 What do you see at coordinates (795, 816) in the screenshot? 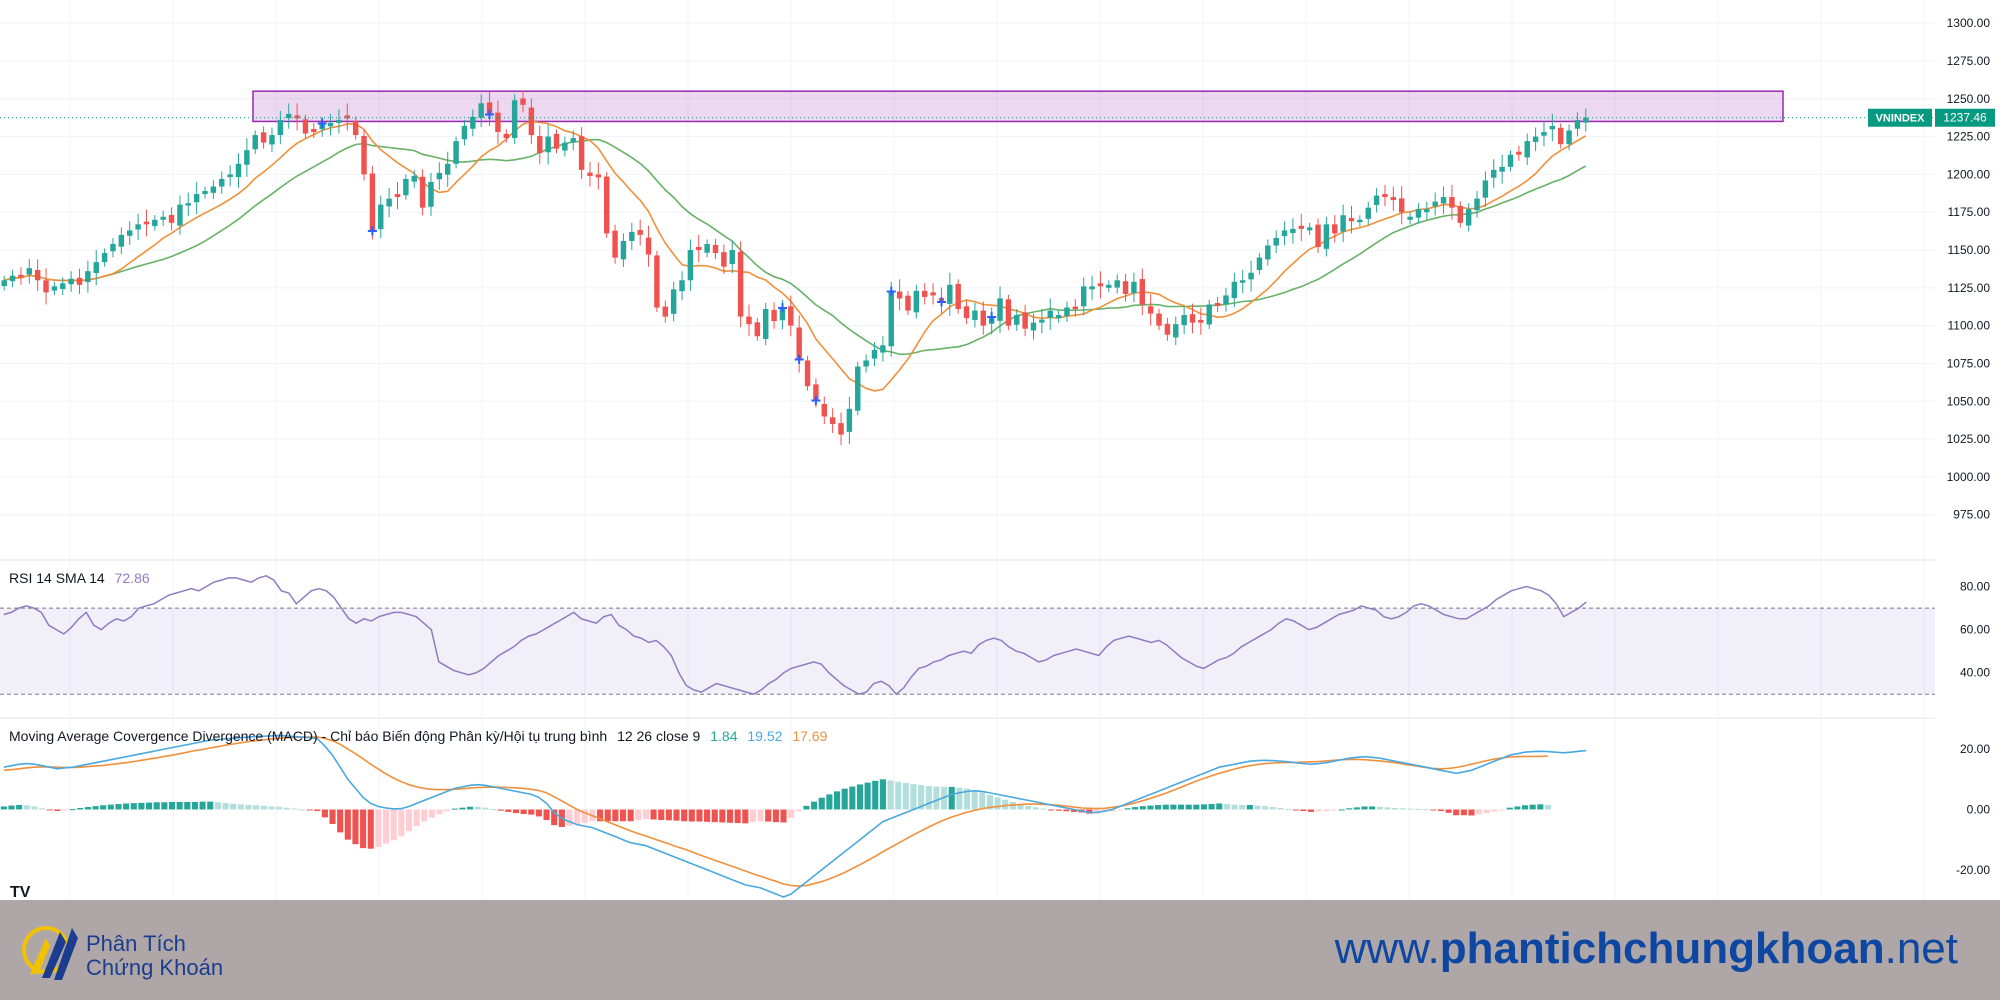
I see `macd-line` at bounding box center [795, 816].